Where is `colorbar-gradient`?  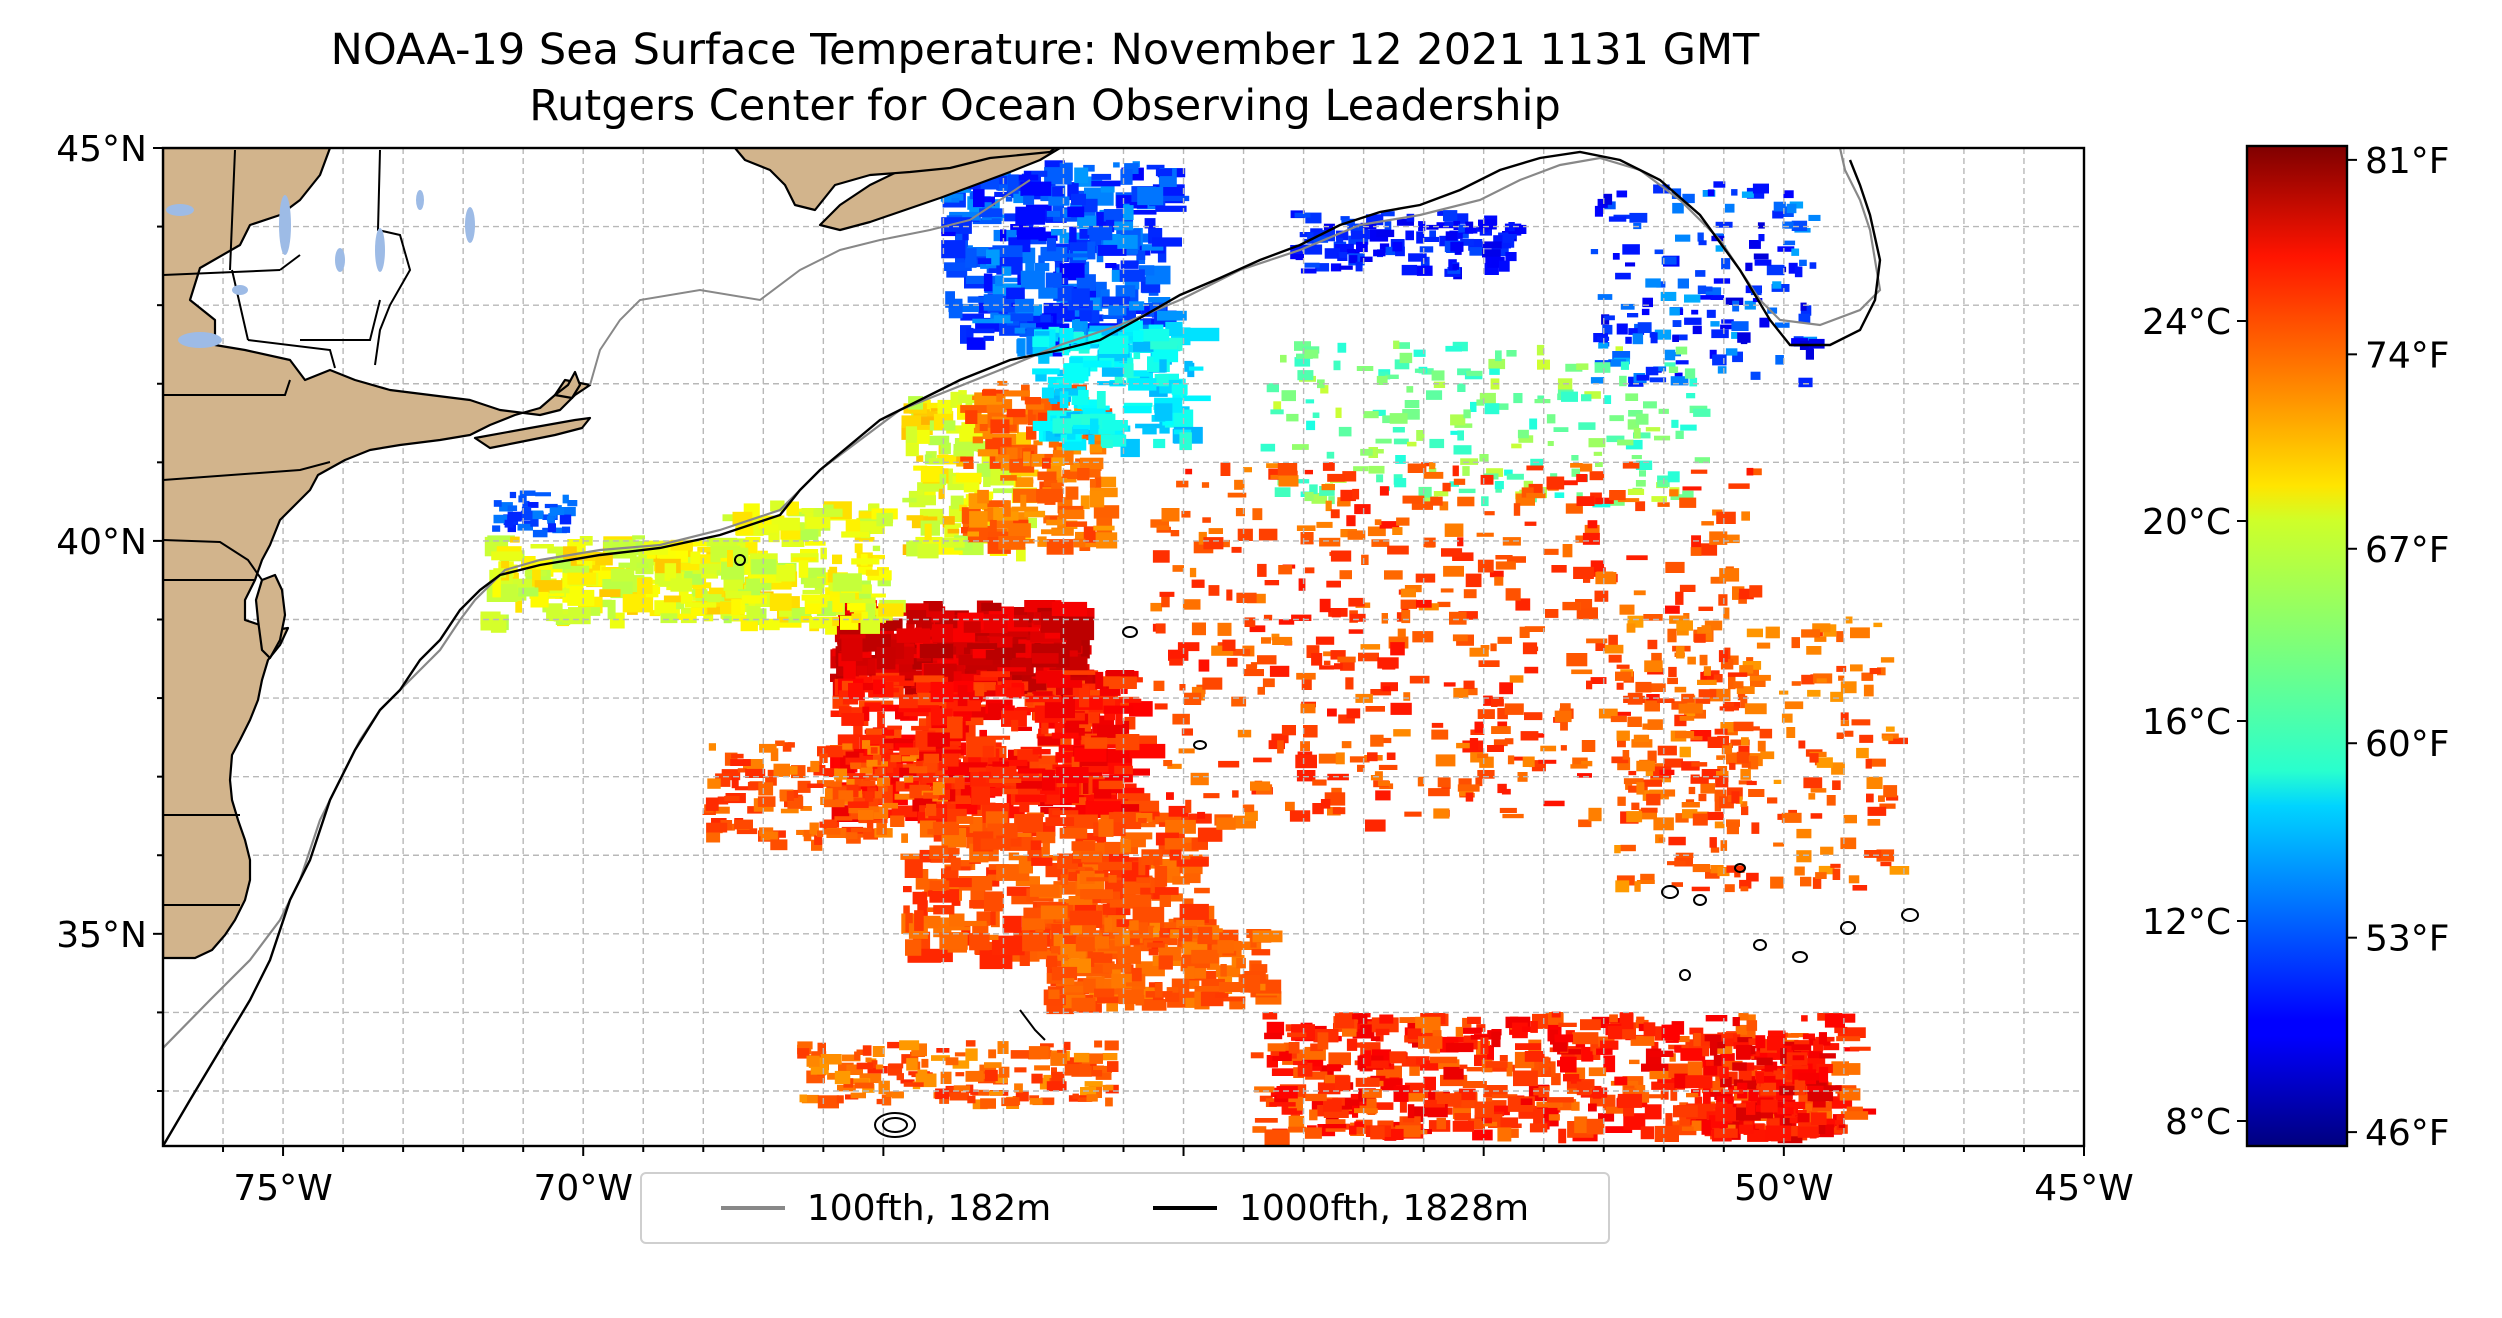
colorbar-gradient is located at coordinates (2297, 646).